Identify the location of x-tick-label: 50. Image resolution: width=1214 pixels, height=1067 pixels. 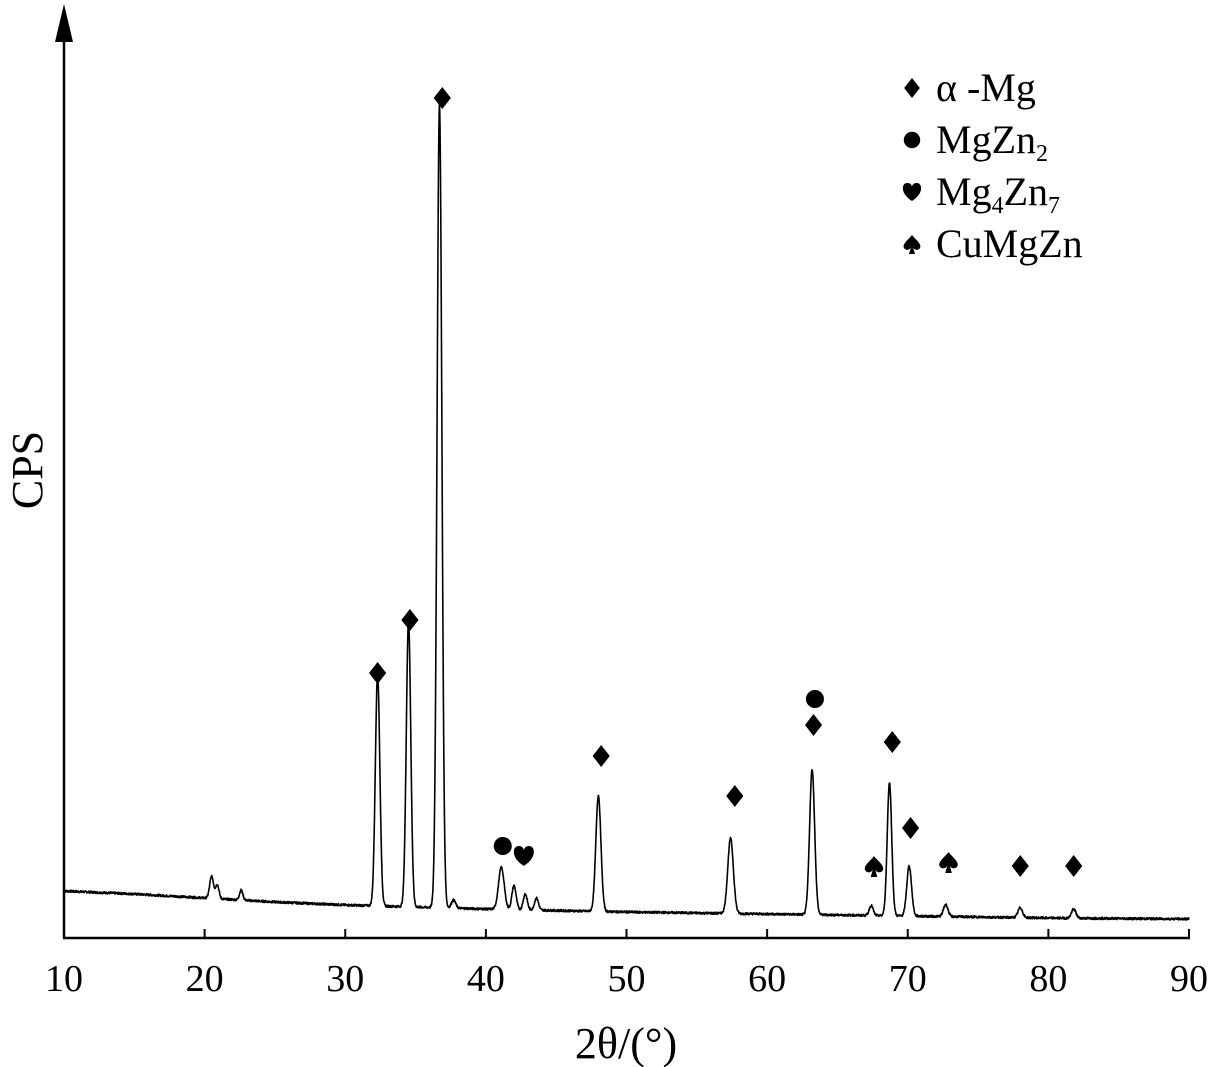
(627, 979).